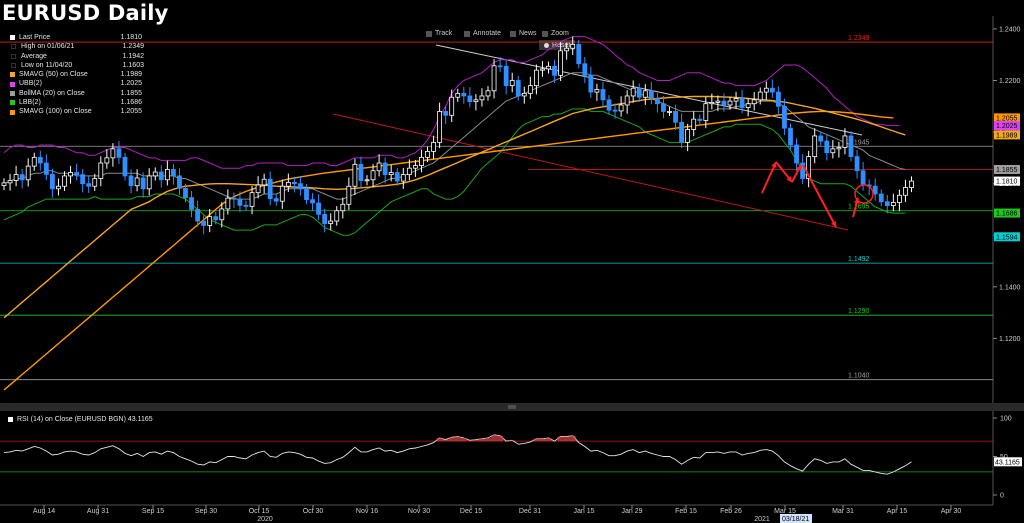 The width and height of the screenshot is (1024, 523). Describe the element at coordinates (798, 168) in the screenshot. I see `annotation-arrow-up-2-head` at that location.